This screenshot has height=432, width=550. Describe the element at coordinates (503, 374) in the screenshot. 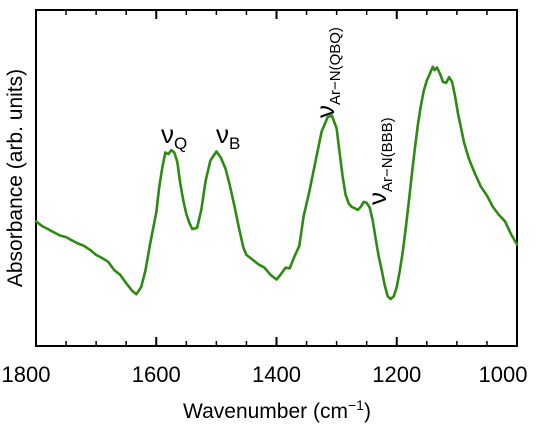

I see `x-tick-label: 1000` at that location.